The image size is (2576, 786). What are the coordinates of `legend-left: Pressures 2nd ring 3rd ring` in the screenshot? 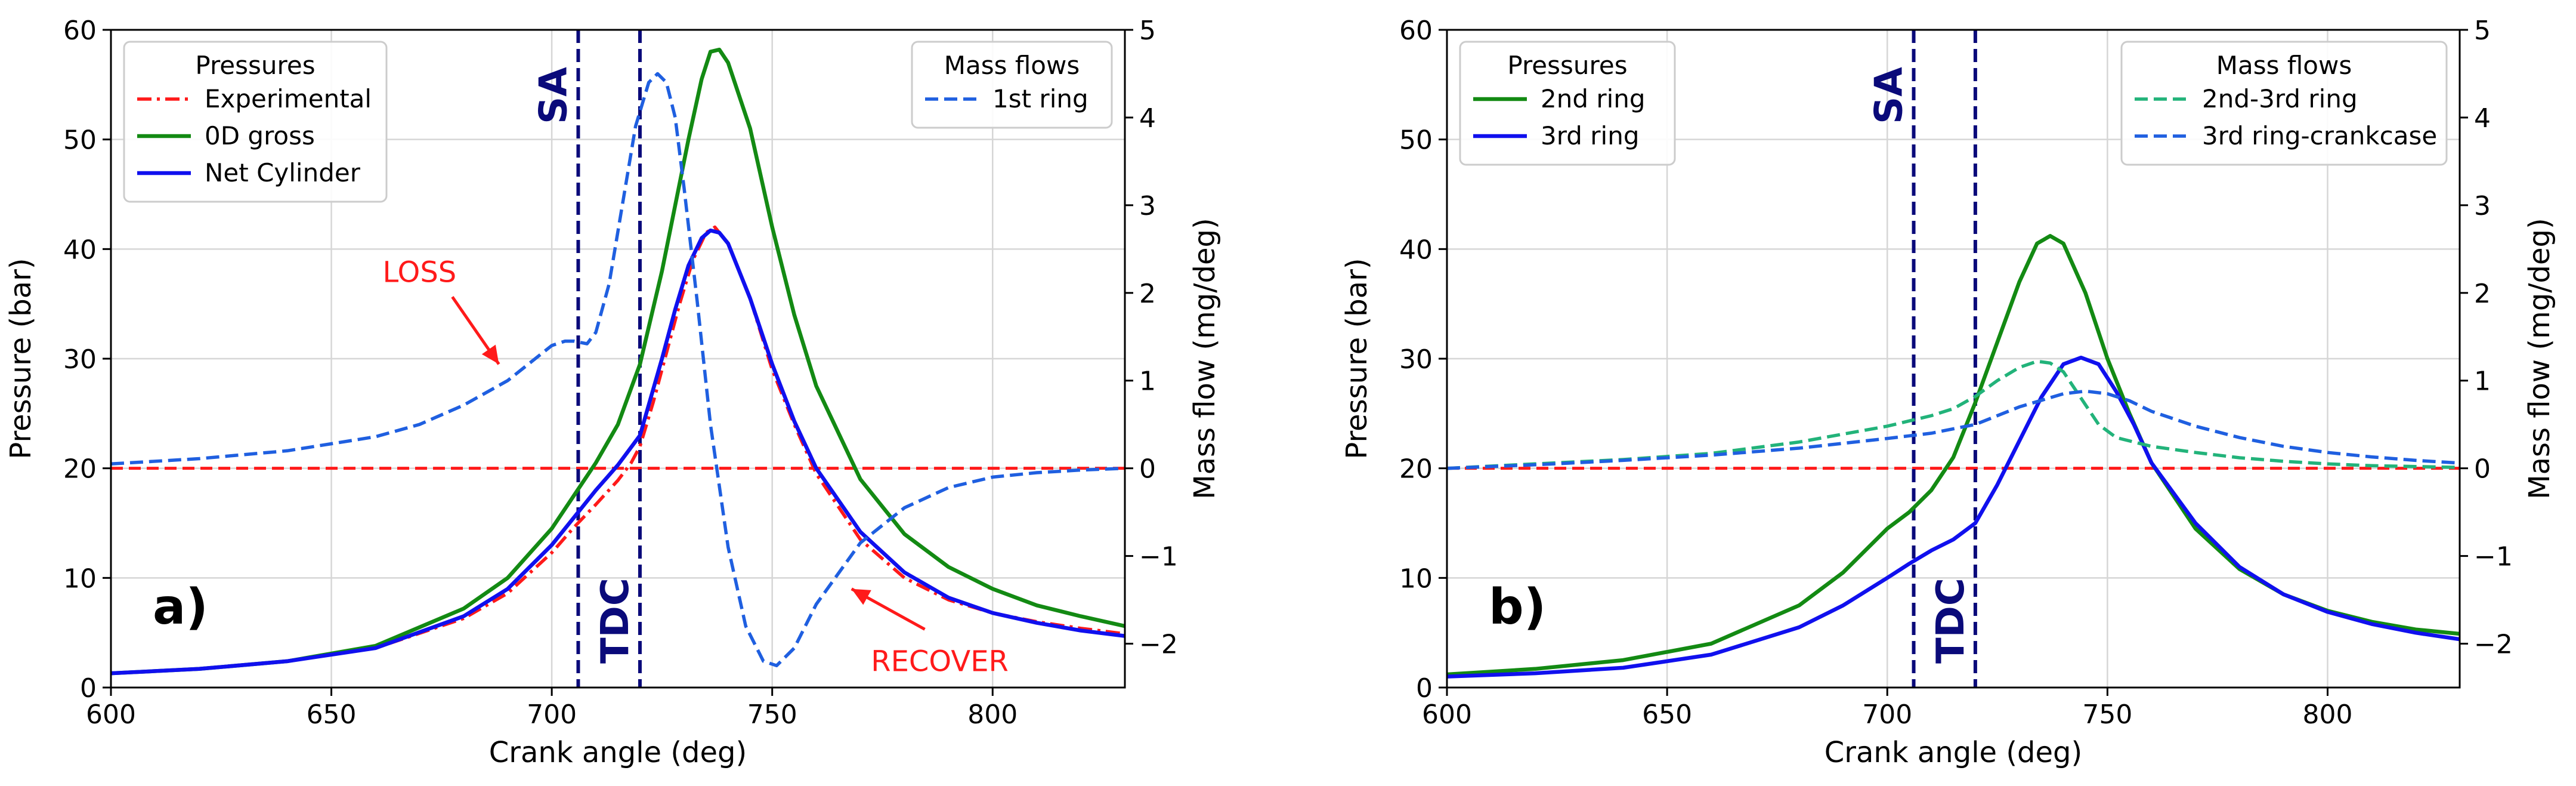 It's located at (1567, 103).